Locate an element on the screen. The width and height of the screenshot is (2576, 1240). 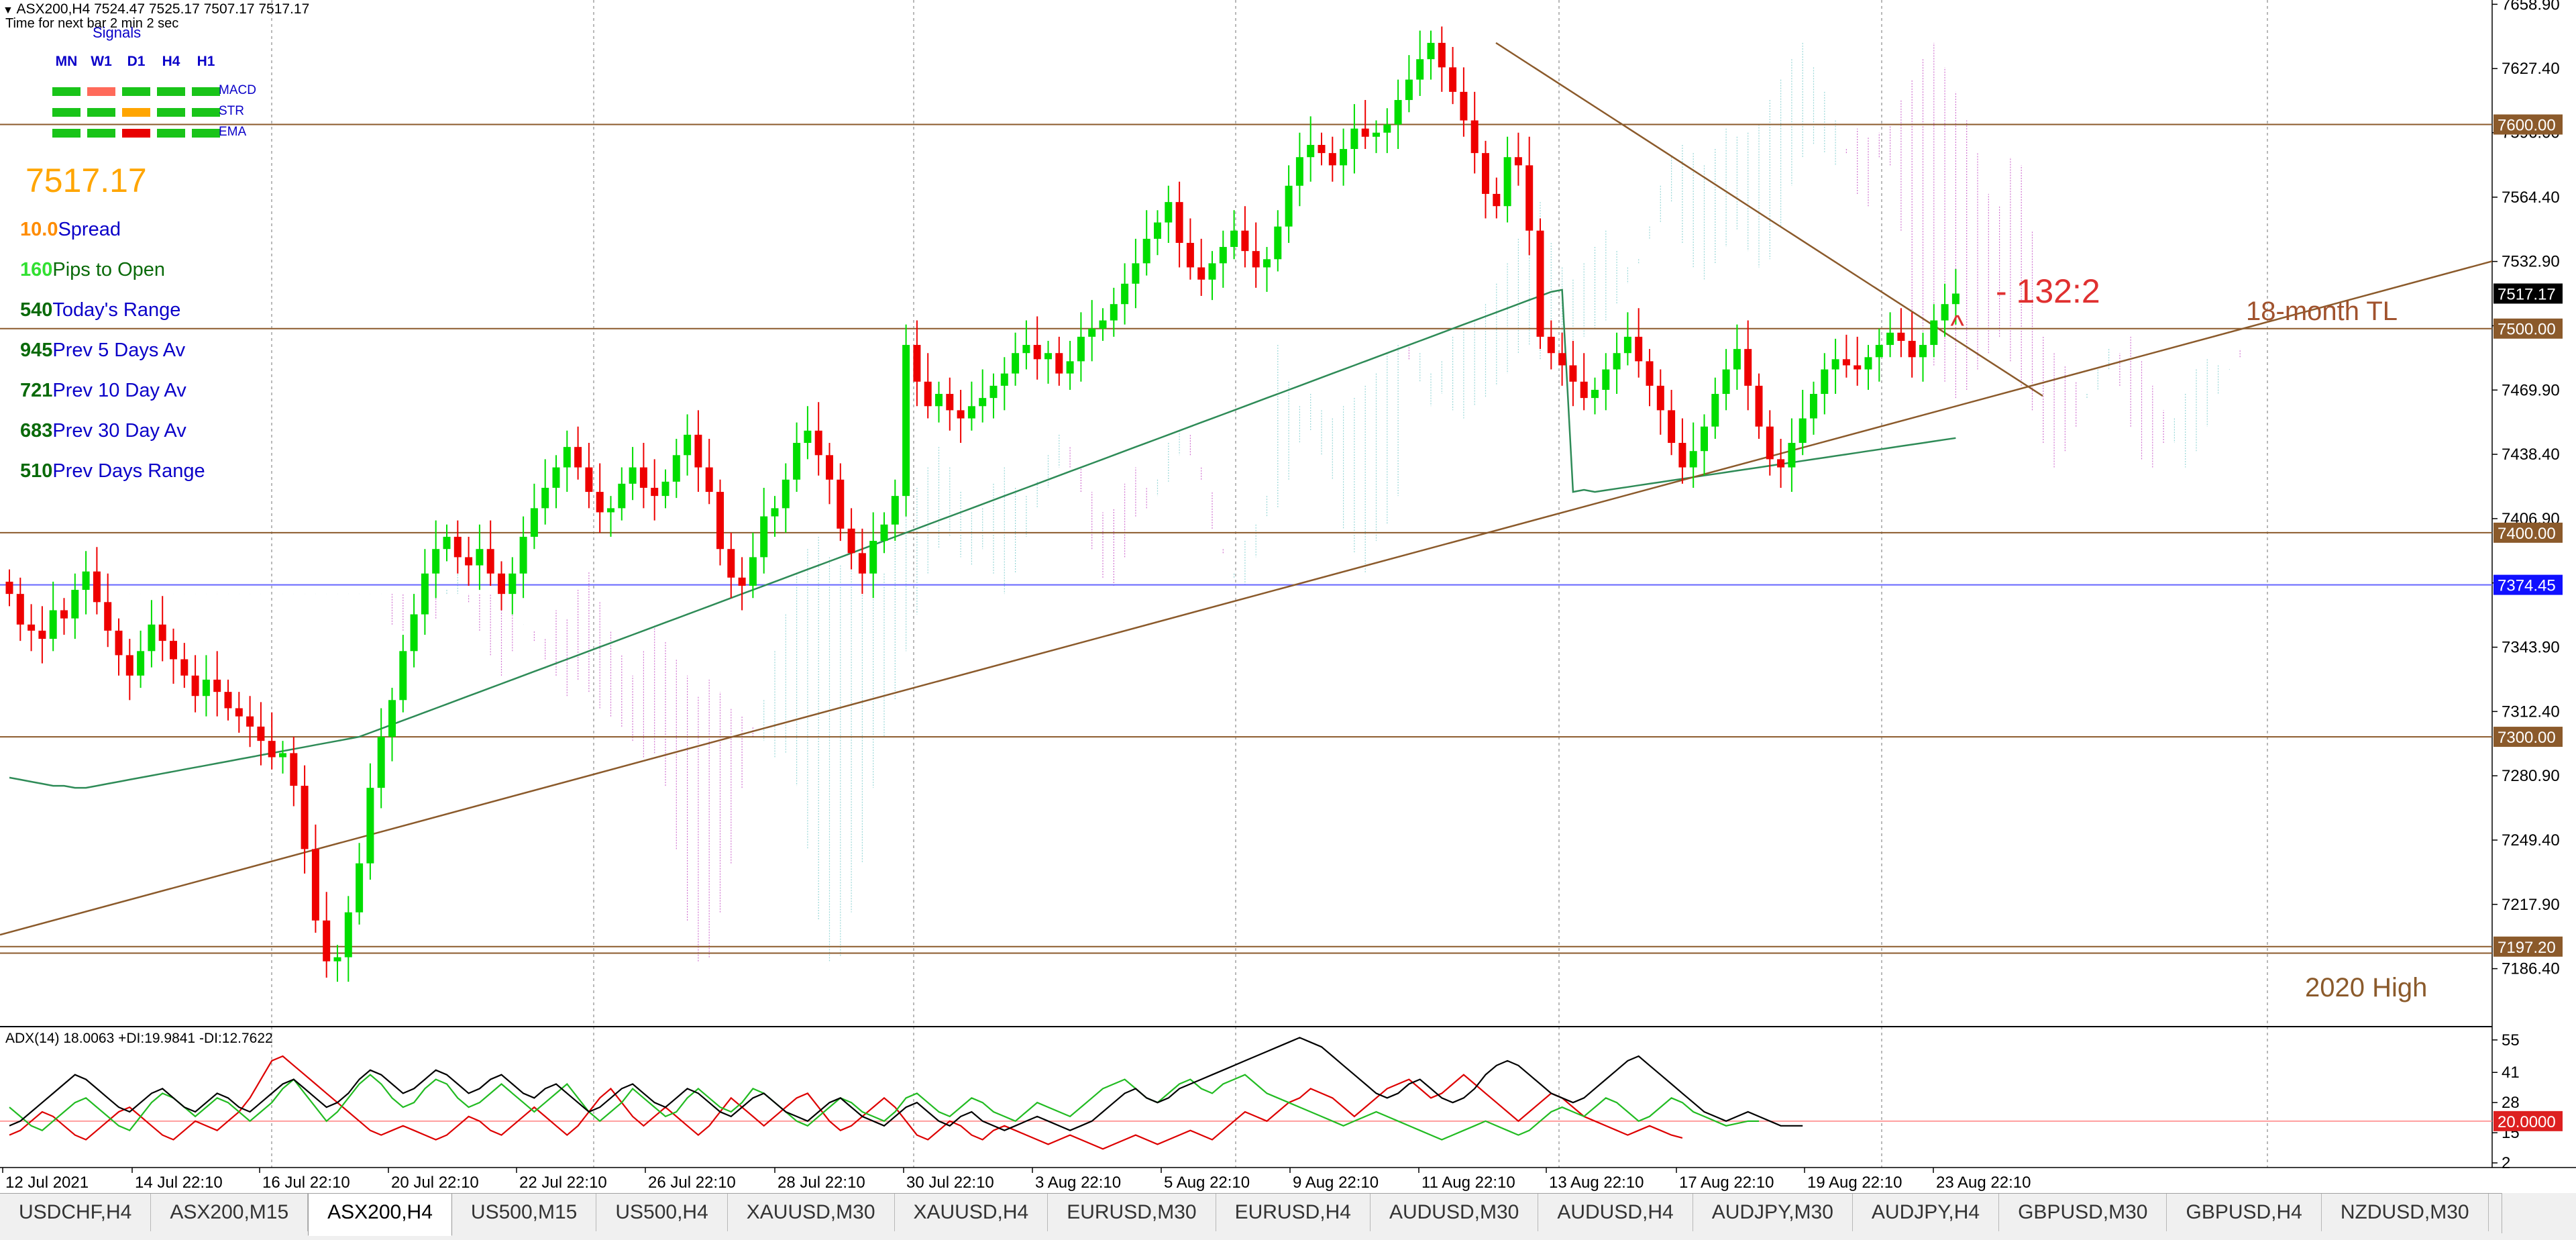
adx-tick-label: 55 is located at coordinates (2511, 1040).